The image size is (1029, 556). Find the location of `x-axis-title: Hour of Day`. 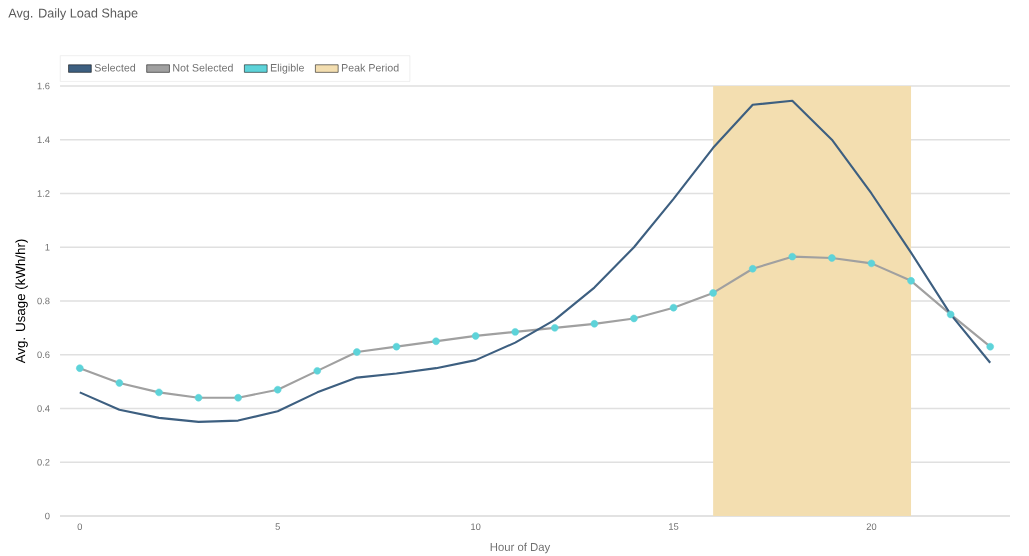

x-axis-title: Hour of Day is located at coordinates (520, 548).